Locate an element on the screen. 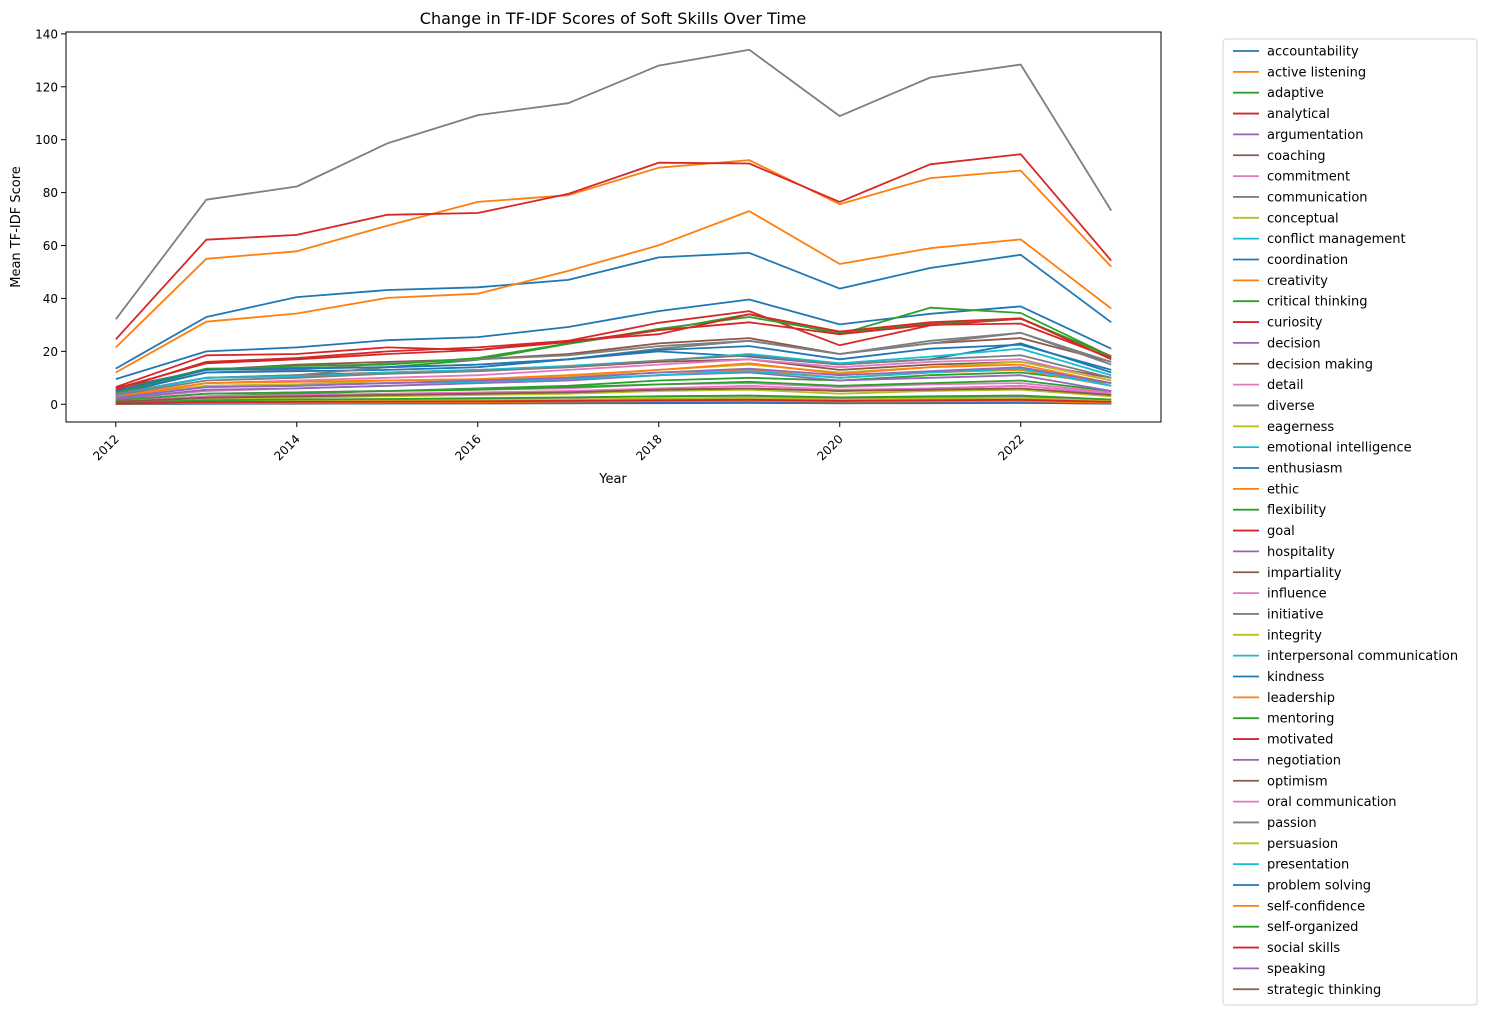 The height and width of the screenshot is (1016, 1486). series-line-problem-solving is located at coordinates (613, 367).